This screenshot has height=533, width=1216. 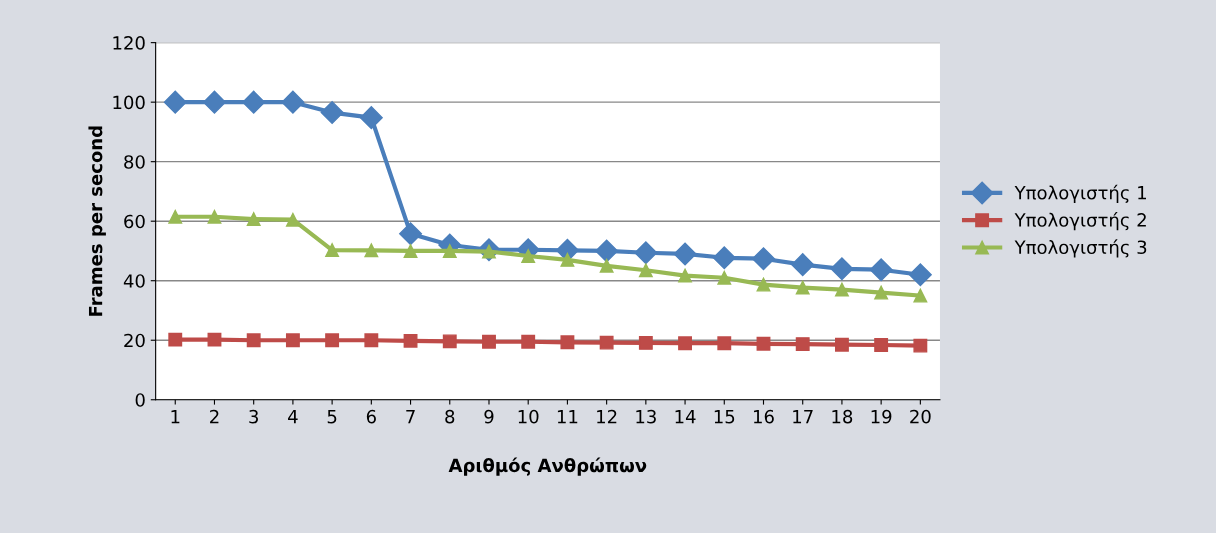 What do you see at coordinates (214, 416) in the screenshot?
I see `x-tick-label: 2` at bounding box center [214, 416].